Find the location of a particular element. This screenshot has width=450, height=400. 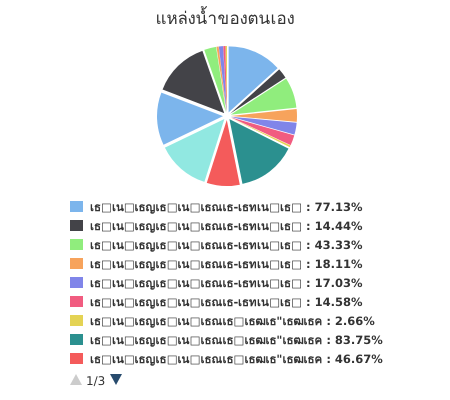

legend-label: เธ□เน□เธญเธ□เน□เธณเธ-เธทเน□เธ□ : 17.03% is located at coordinates (226, 283).